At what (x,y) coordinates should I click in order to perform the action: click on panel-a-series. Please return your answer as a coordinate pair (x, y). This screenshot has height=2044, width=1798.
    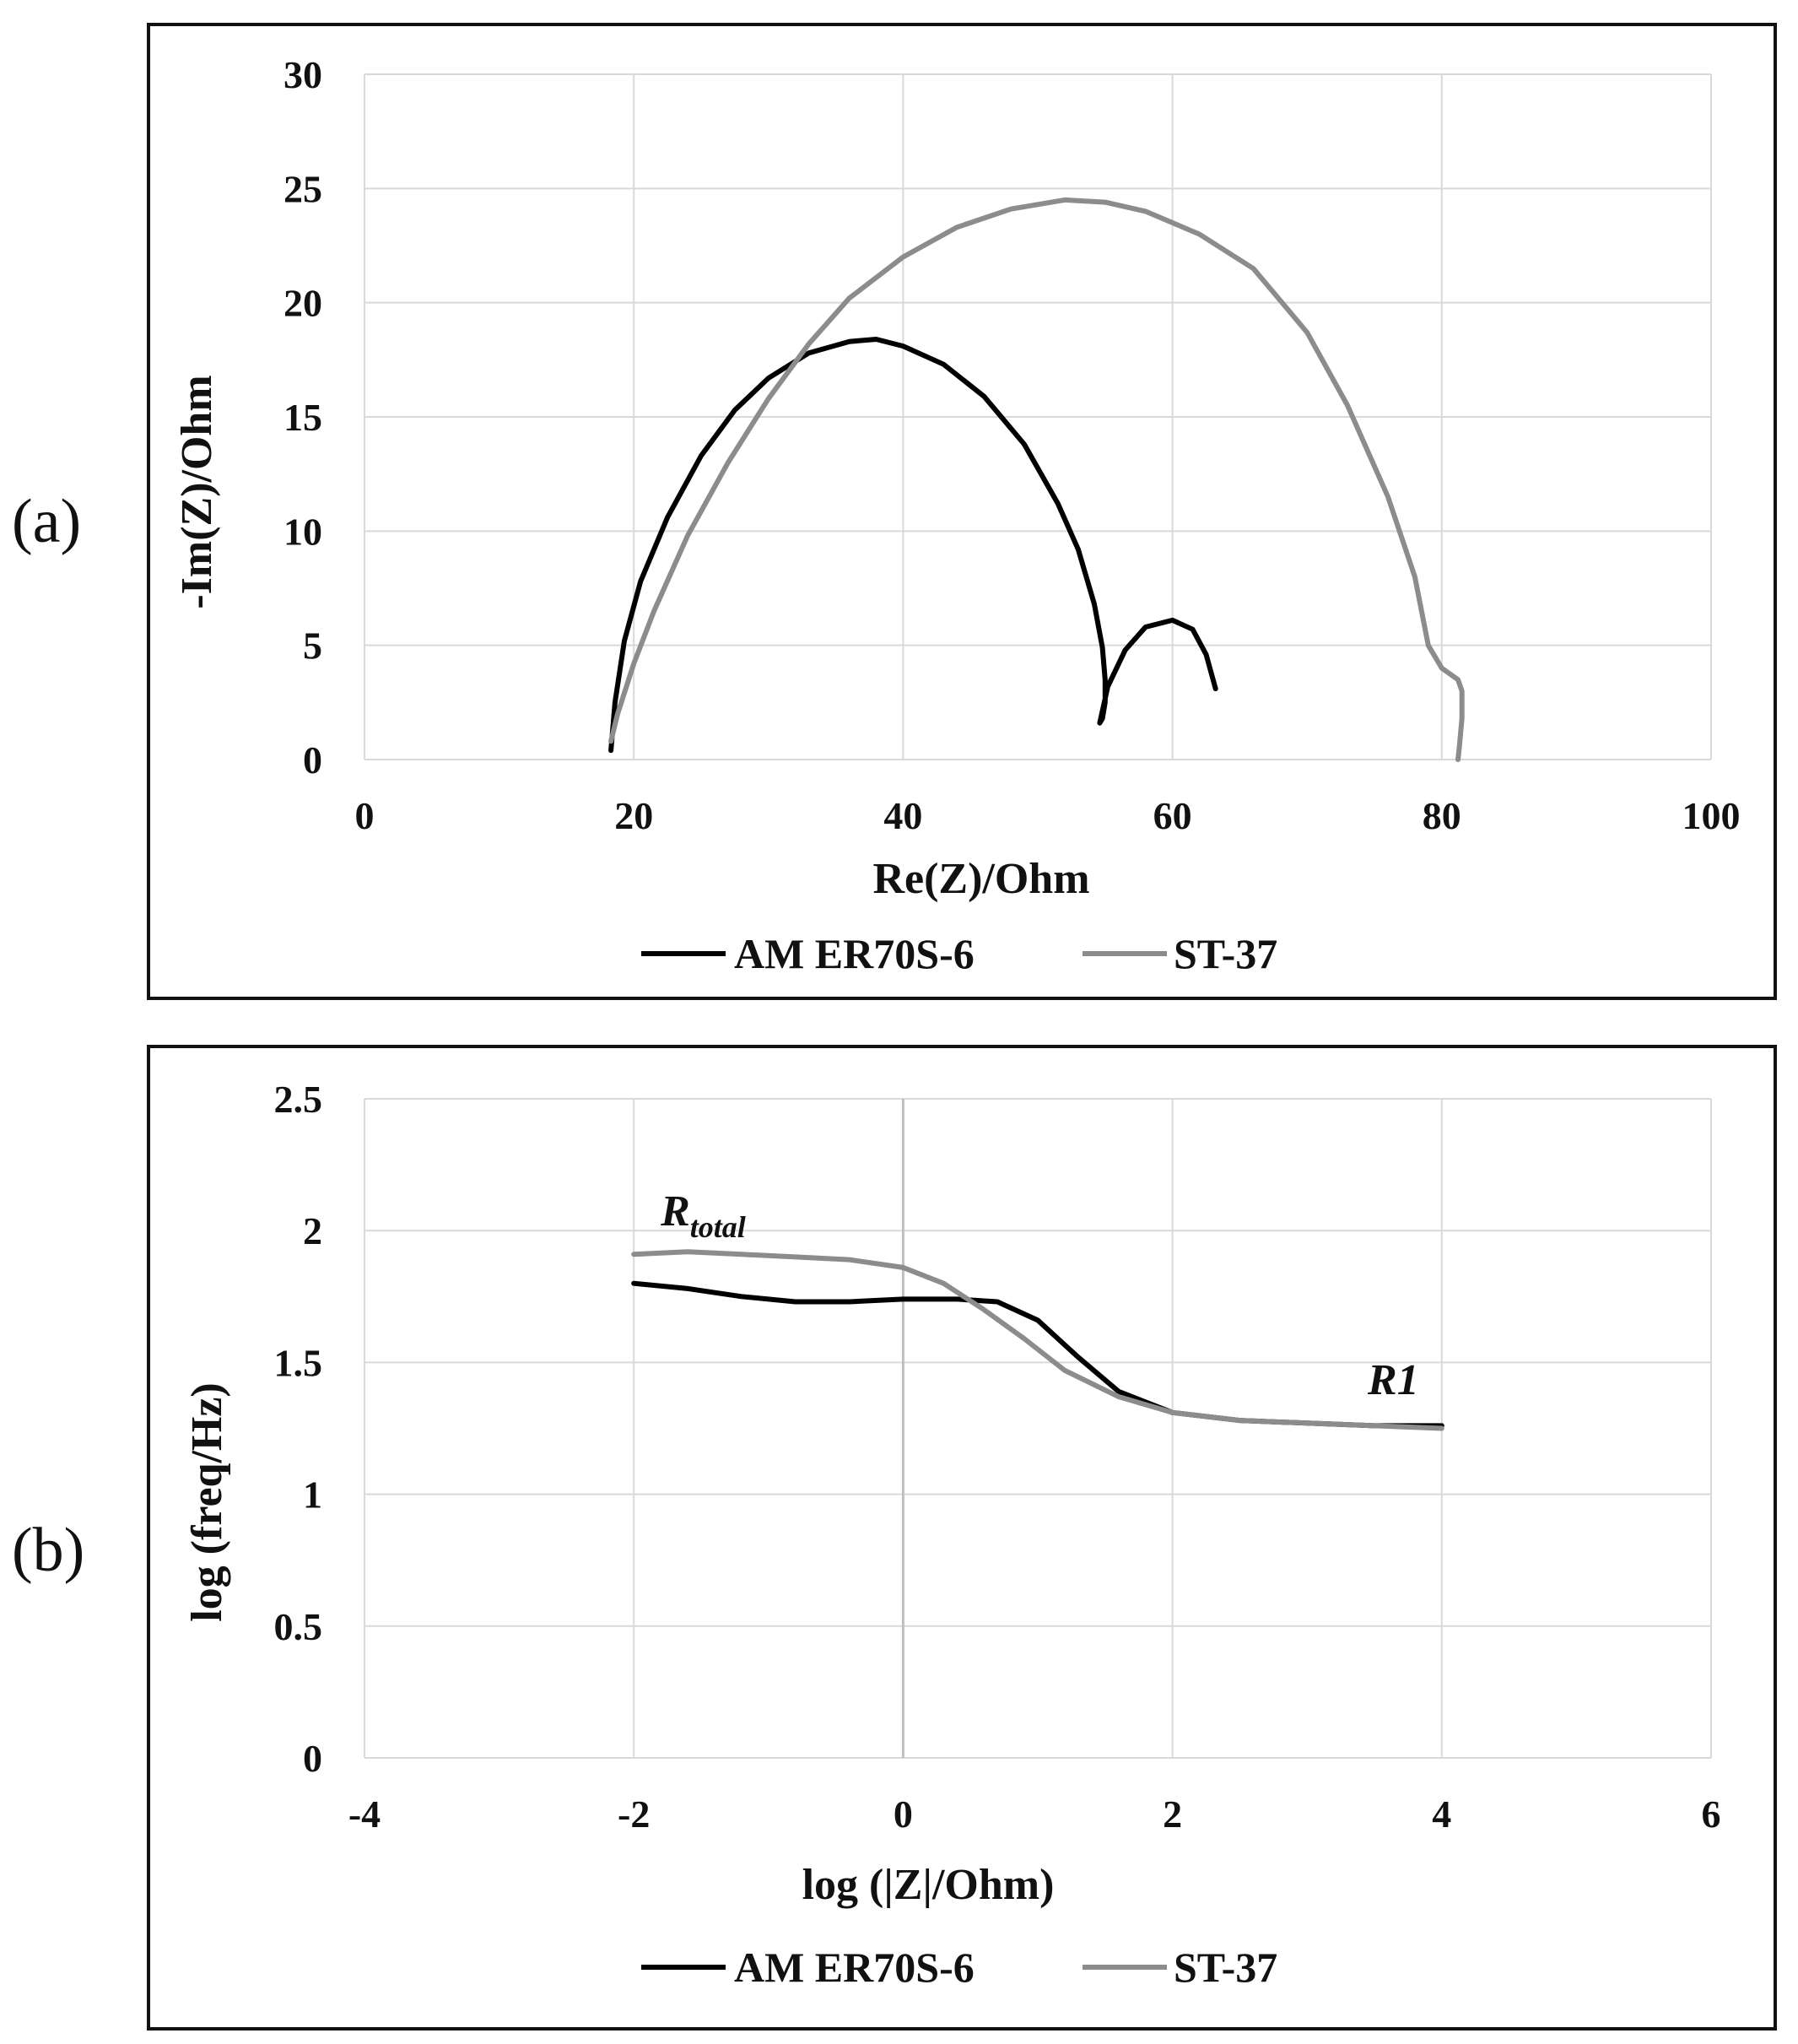
    Looking at the image, I should click on (1036, 480).